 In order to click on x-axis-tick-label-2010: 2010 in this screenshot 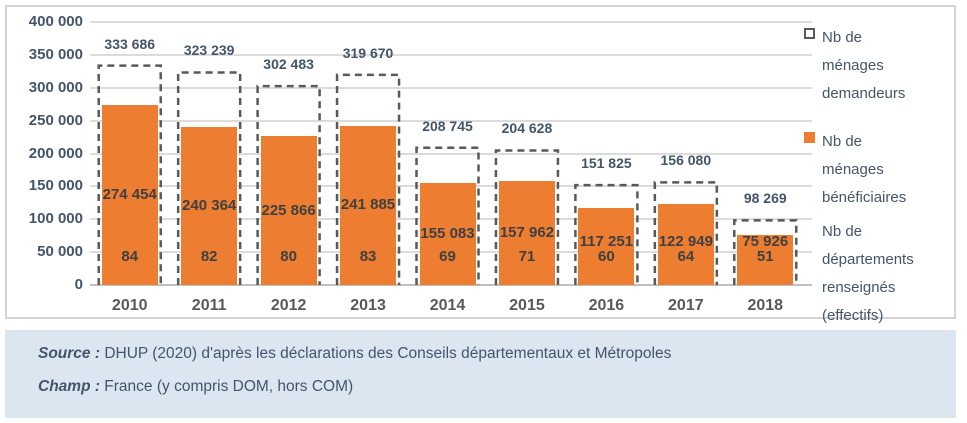, I will do `click(129, 305)`.